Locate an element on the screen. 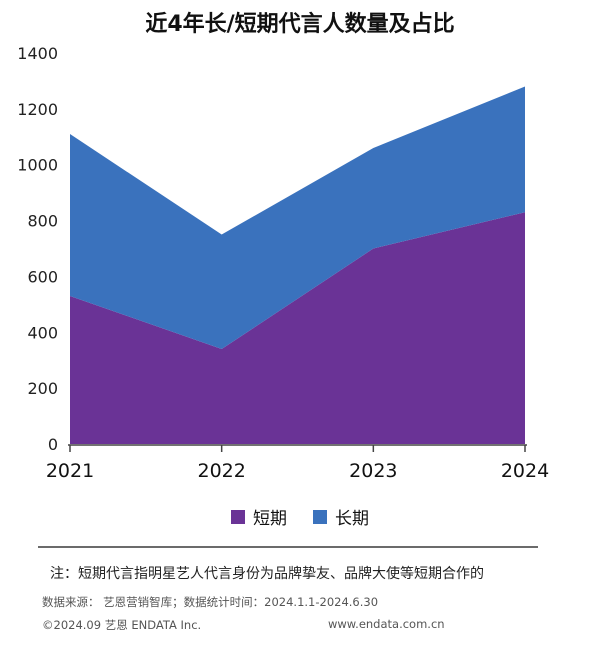 Image resolution: width=600 pixels, height=653 pixels. legend-item-short: 短期 is located at coordinates (259, 516).